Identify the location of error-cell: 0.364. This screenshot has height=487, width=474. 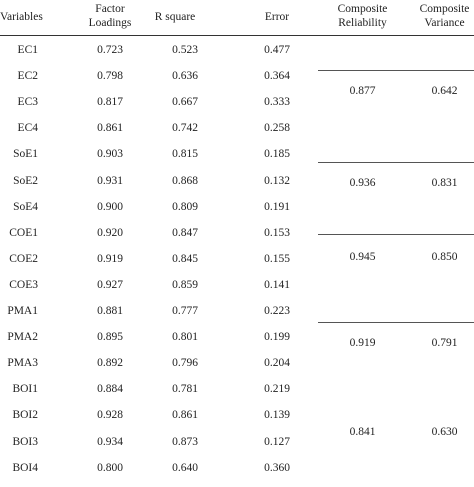
(277, 76).